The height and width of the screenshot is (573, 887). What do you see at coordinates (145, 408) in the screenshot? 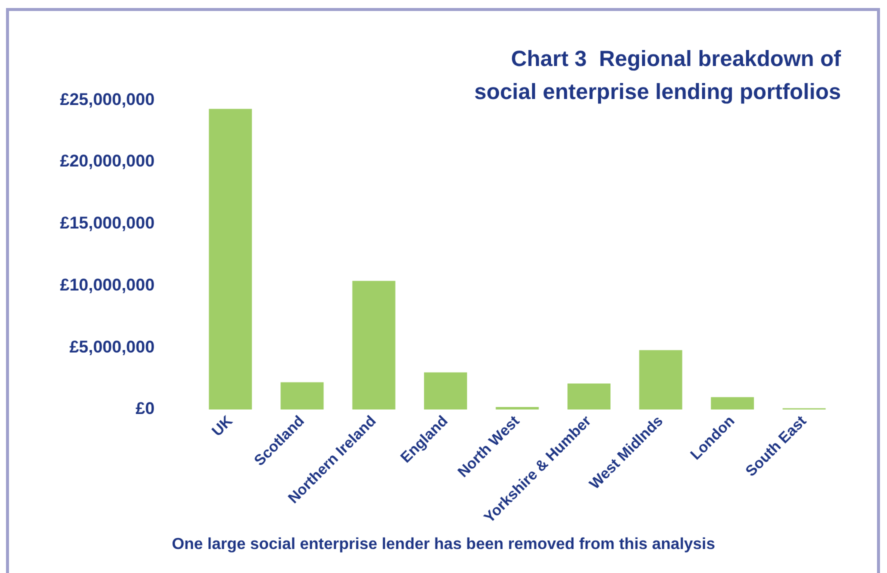
I see `y-tick-label: £0` at bounding box center [145, 408].